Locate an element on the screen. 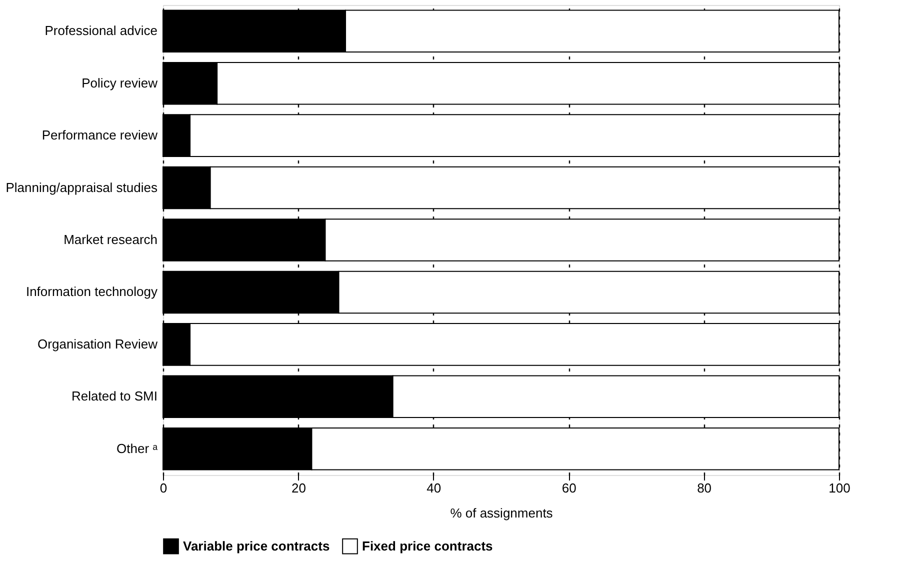 This screenshot has height=562, width=899. y-tick-label: Professional advice is located at coordinates (101, 30).